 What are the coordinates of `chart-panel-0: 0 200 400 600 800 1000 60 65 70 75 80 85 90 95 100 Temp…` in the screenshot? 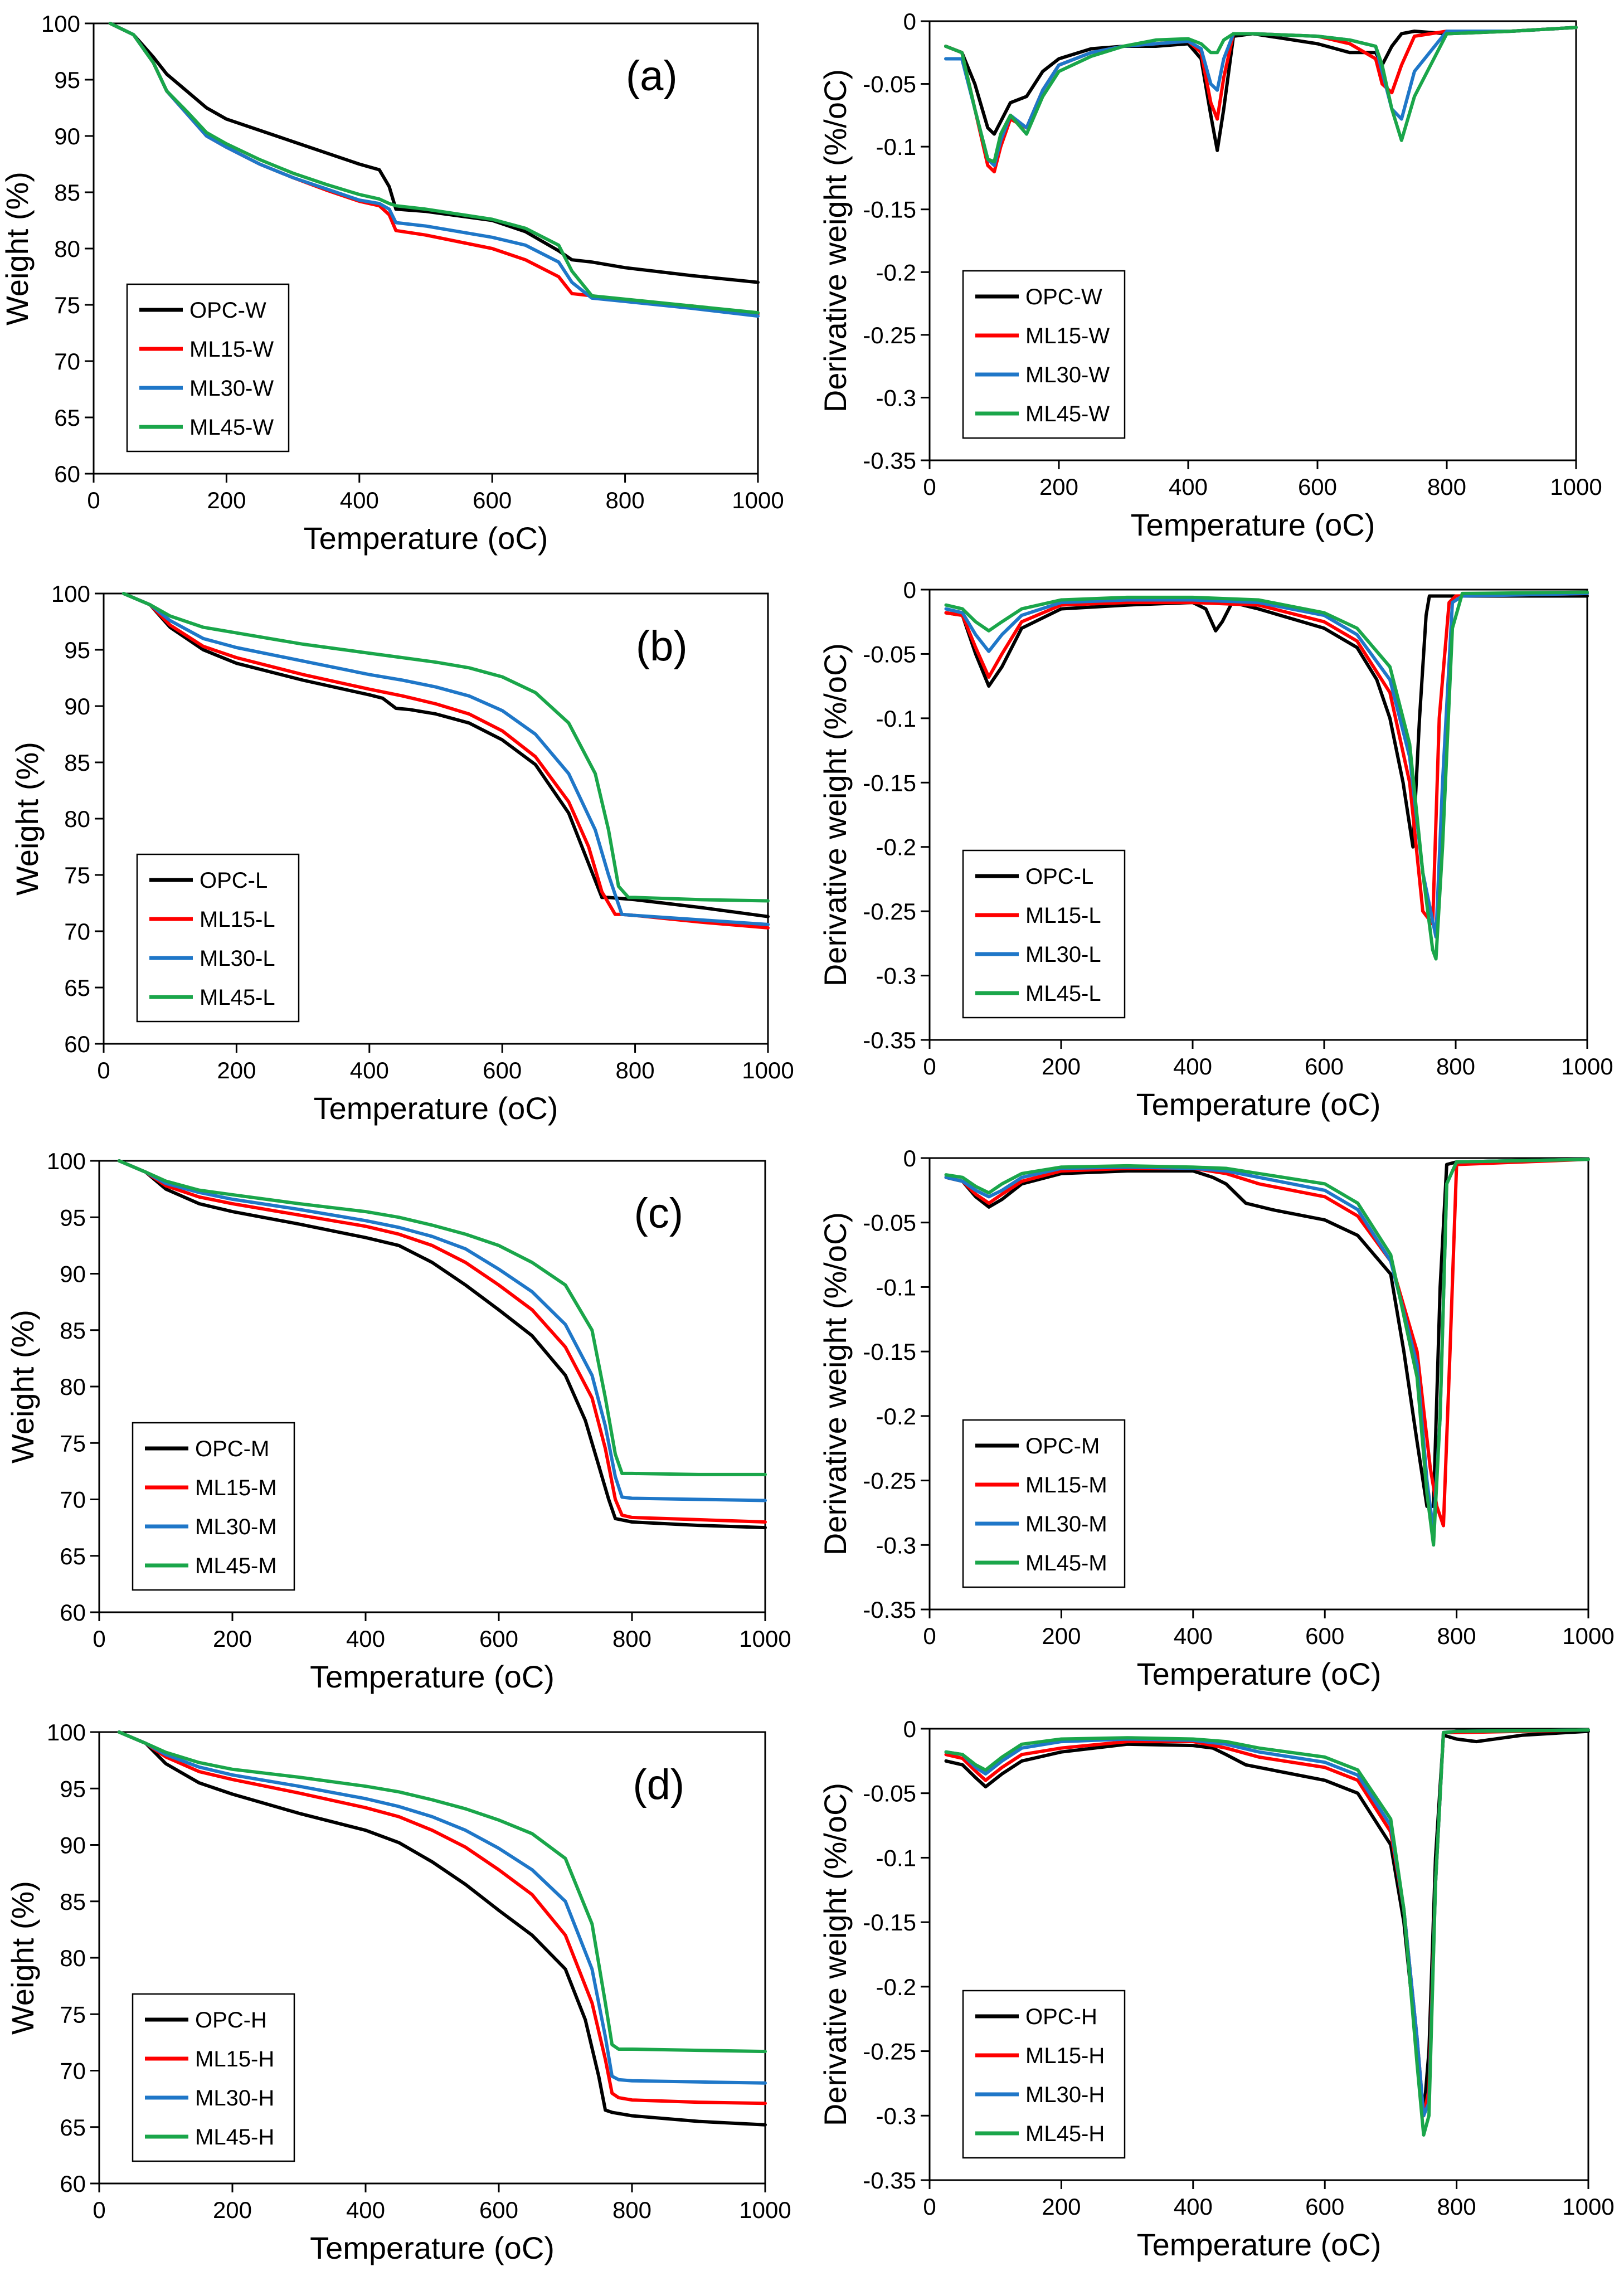 It's located at (392, 284).